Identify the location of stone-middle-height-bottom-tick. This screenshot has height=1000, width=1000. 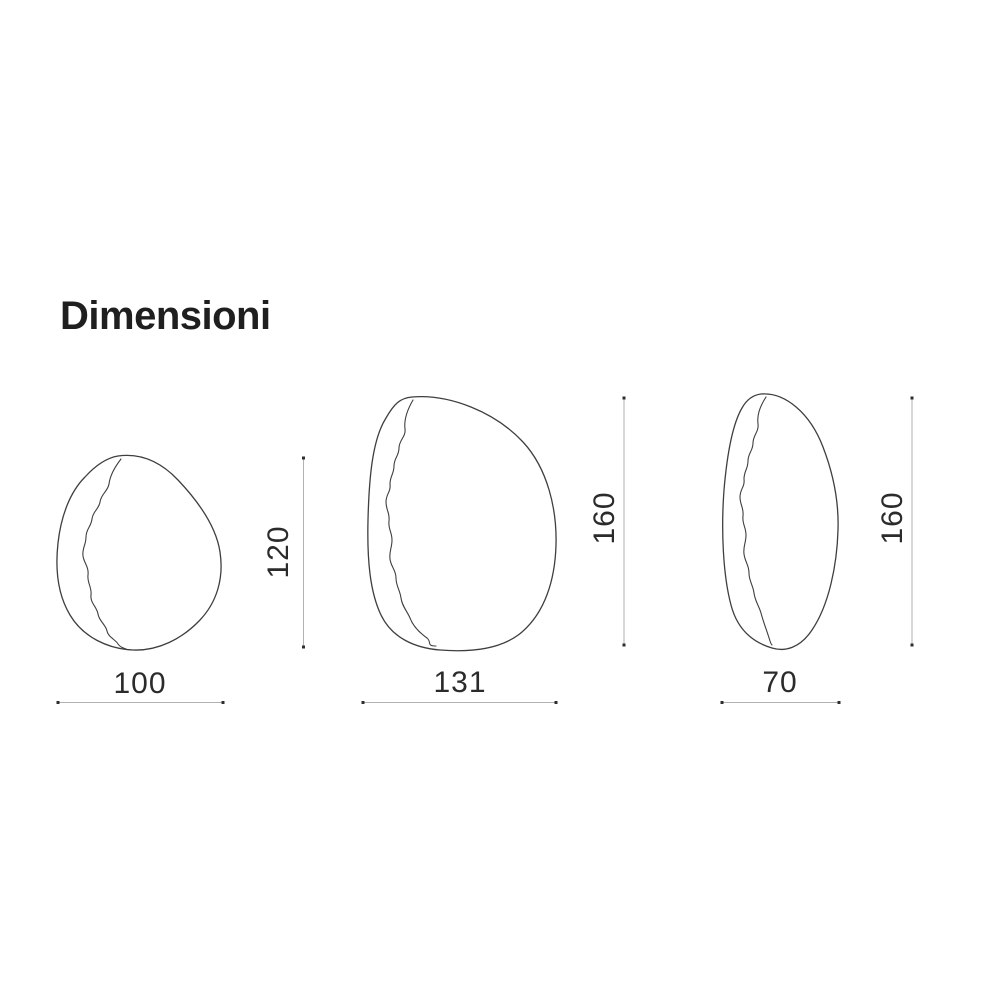
(624, 645).